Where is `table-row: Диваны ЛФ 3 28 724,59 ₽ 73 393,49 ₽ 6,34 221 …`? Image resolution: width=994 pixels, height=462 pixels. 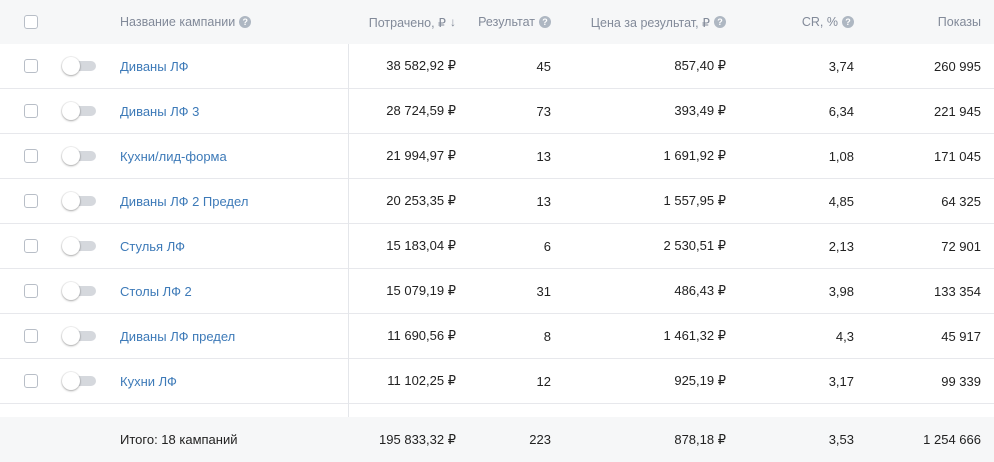 table-row: Диваны ЛФ 3 28 724,59 ₽ 73 393,49 ₽ 6,34 221 … is located at coordinates (497, 111).